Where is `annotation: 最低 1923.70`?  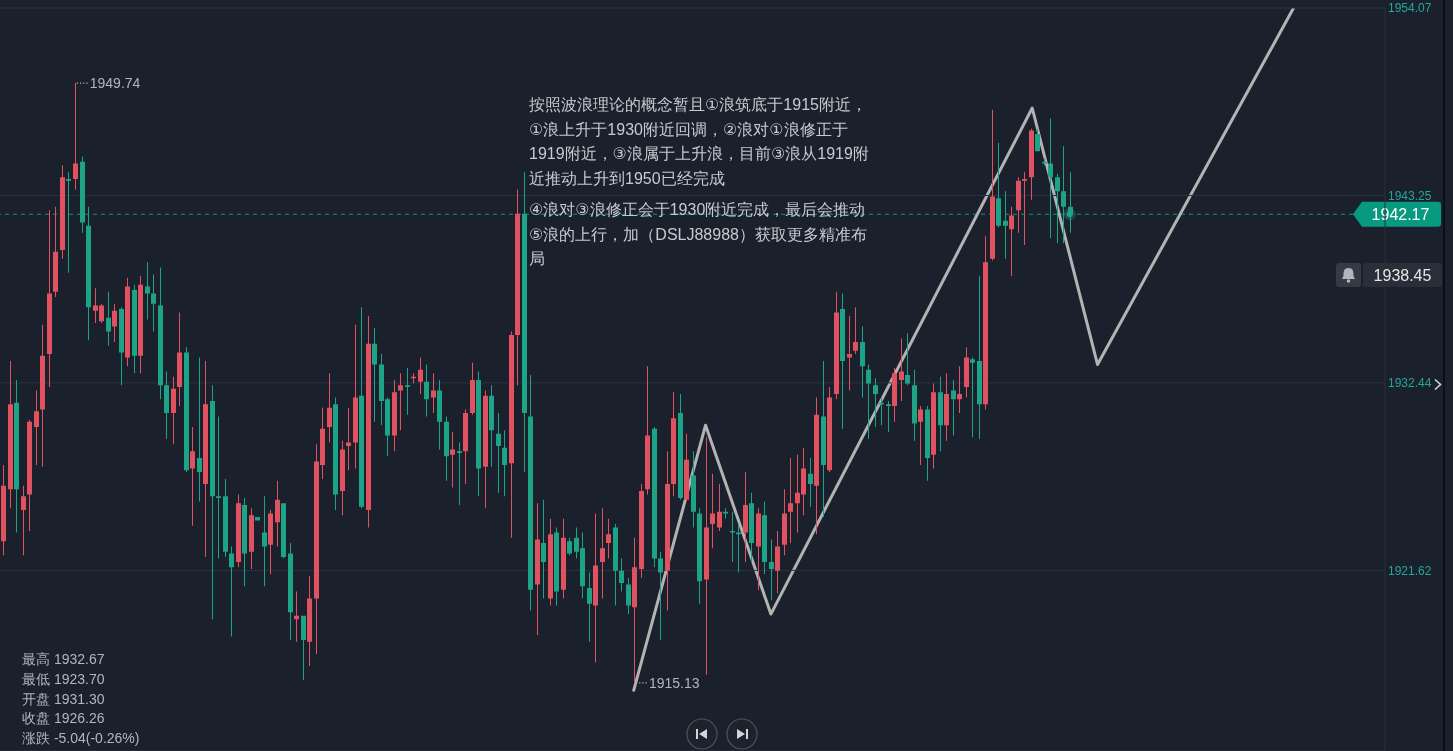 annotation: 最低 1923.70 is located at coordinates (64, 679).